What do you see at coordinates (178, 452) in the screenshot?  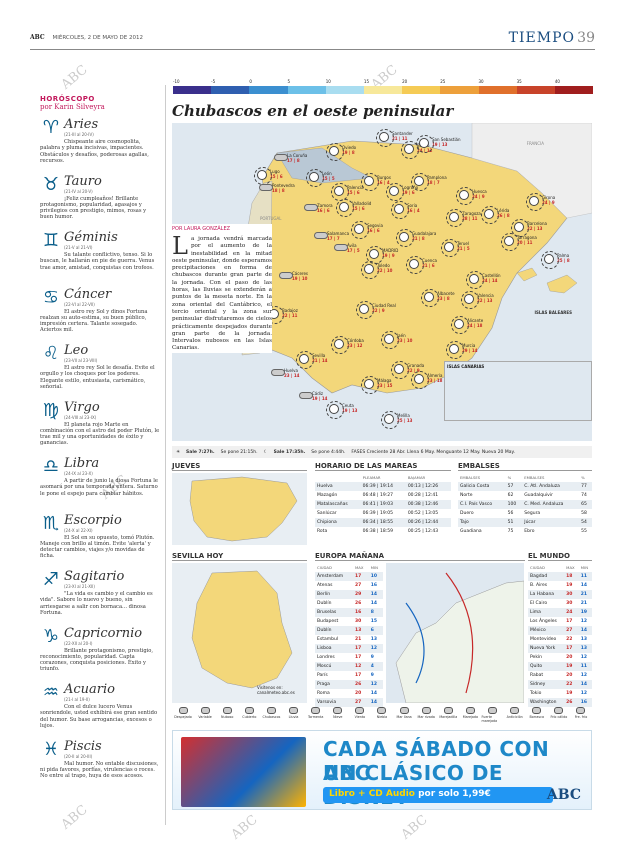 I see `sun-icon: ☀` at bounding box center [178, 452].